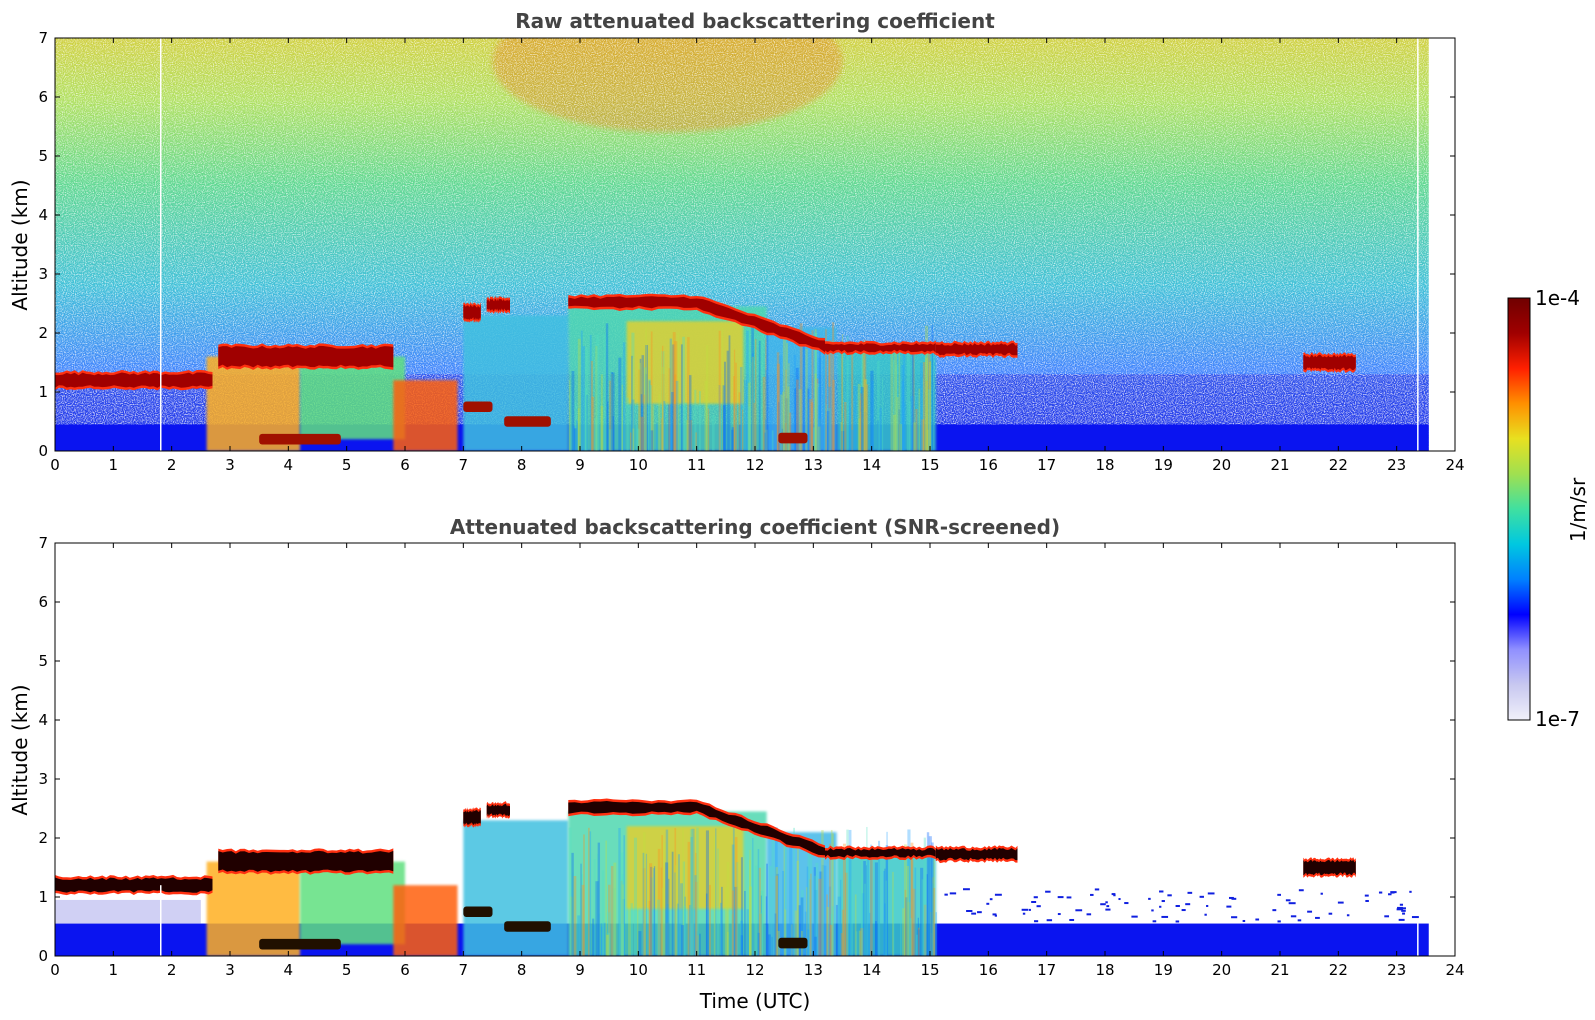  I want to click on x-tick-label: 17, so click(1046, 970).